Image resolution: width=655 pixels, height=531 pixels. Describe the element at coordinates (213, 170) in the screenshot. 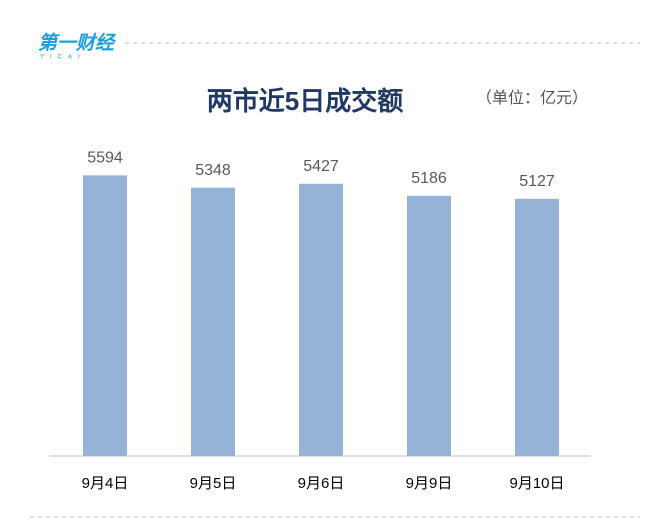

I see `value-label: 5348` at that location.